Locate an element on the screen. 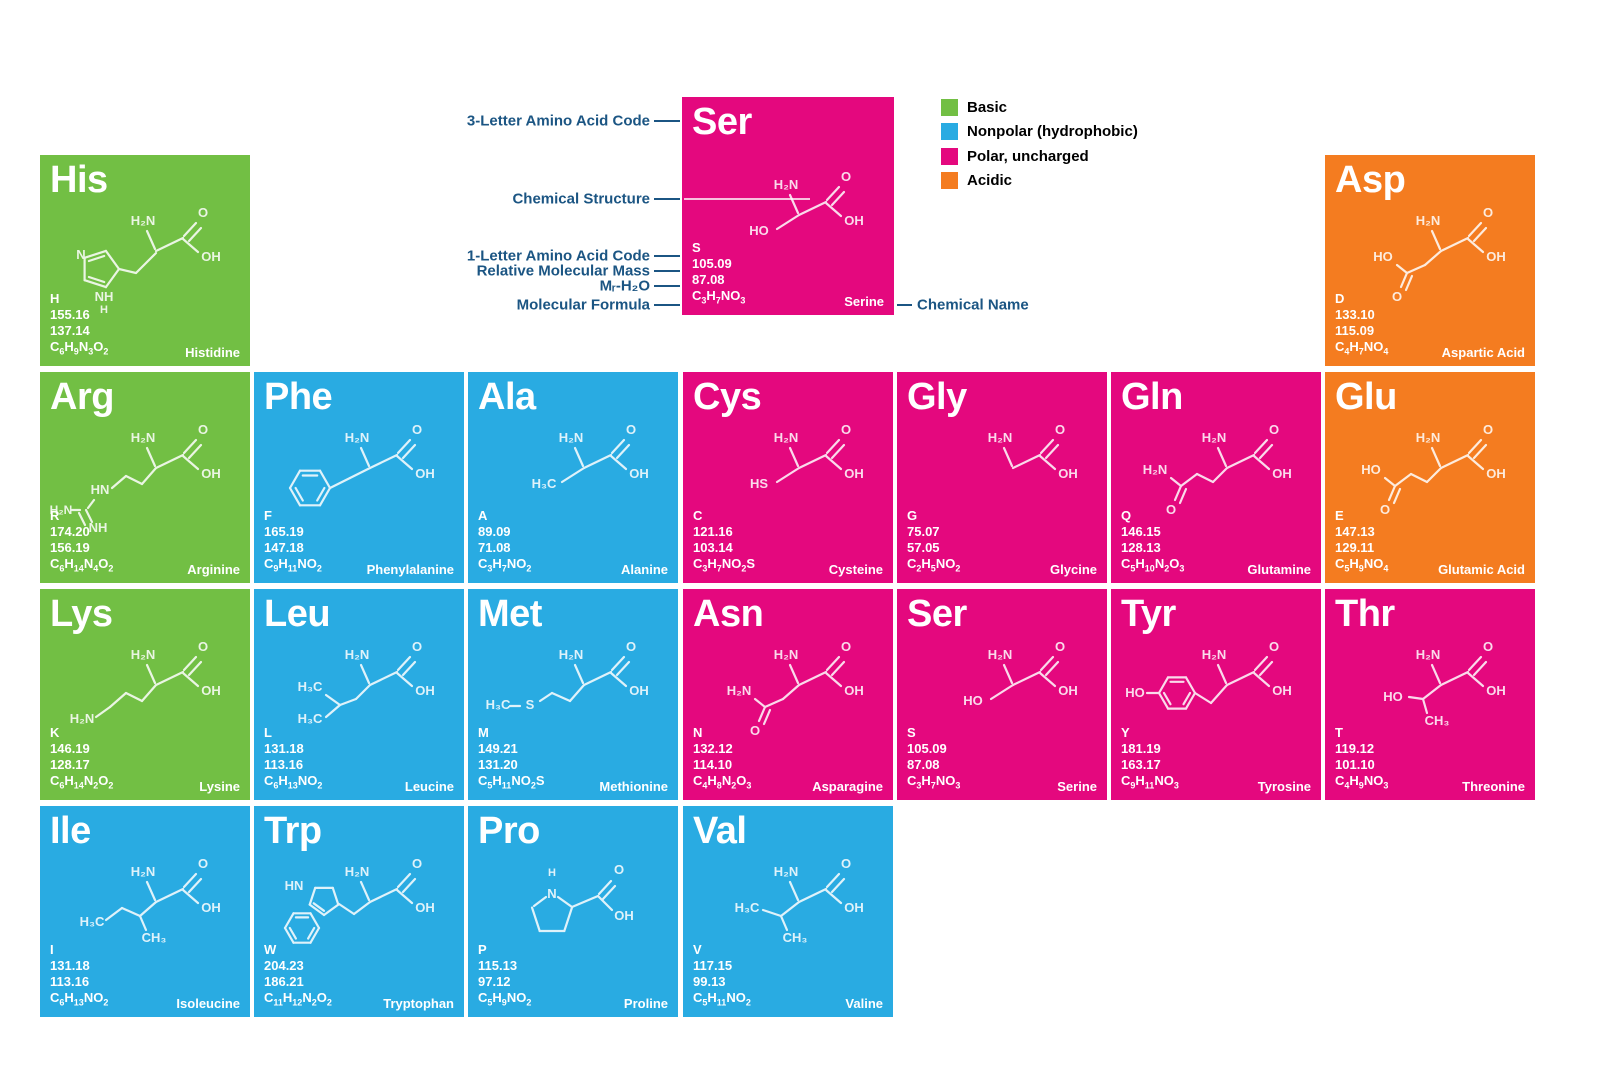 The image size is (1600, 1067). annotation-chemical-name: Chemical Name is located at coordinates (973, 305).